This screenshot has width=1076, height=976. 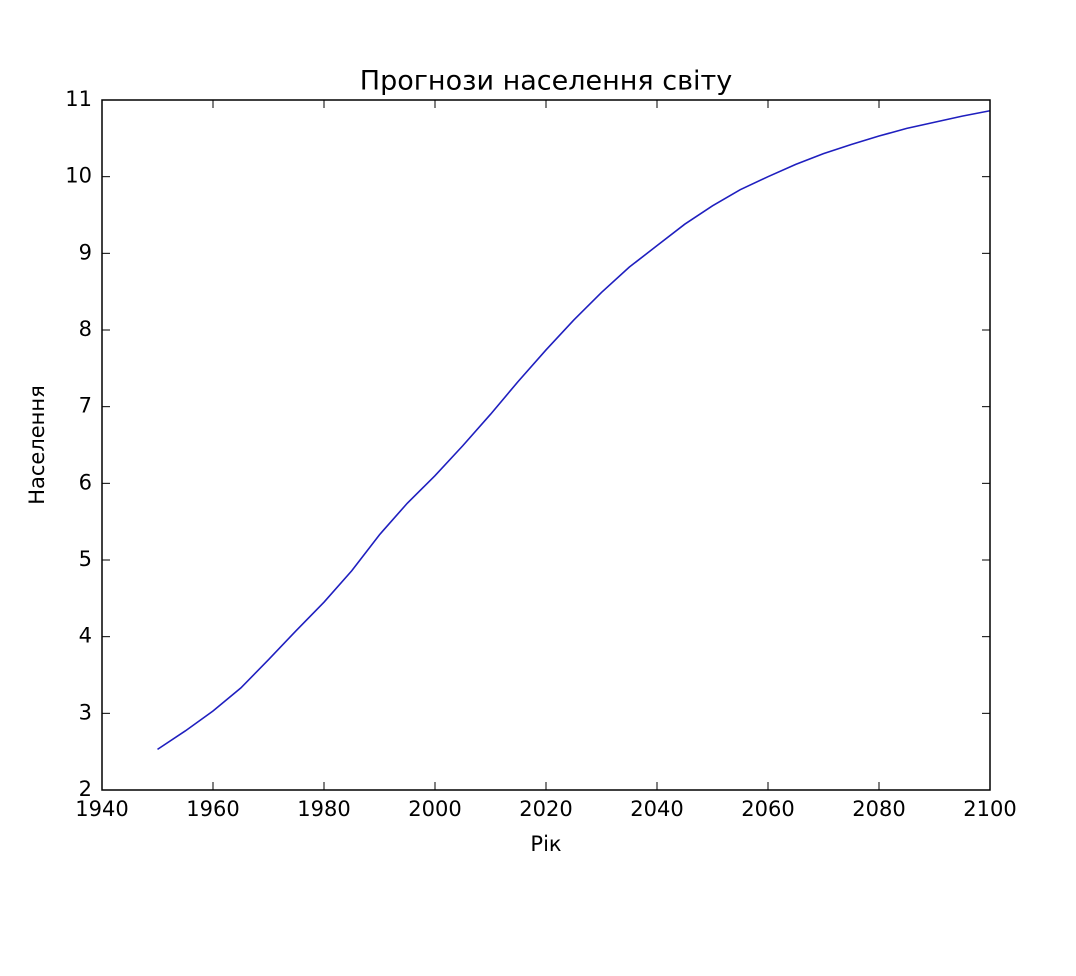 What do you see at coordinates (878, 809) in the screenshot?
I see `x-tick-label: 2080` at bounding box center [878, 809].